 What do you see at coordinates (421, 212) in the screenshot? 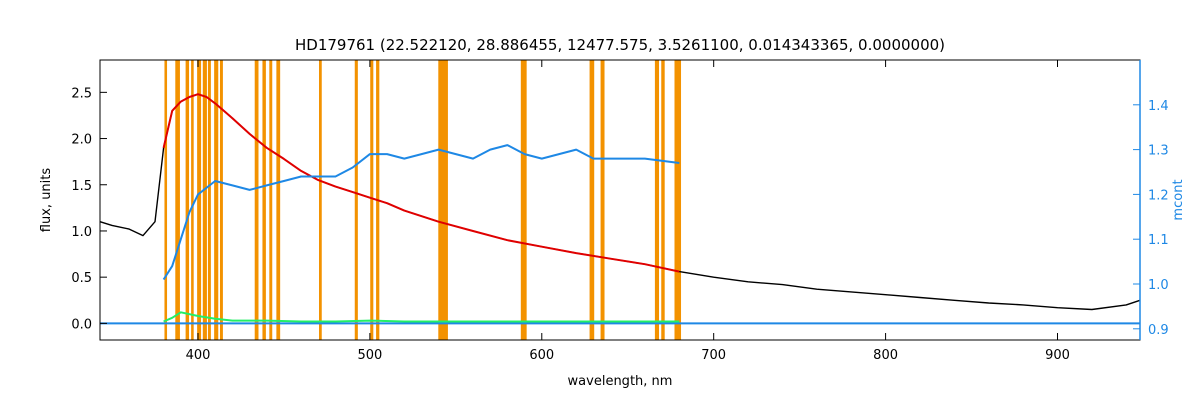
I see `series-mcont` at bounding box center [421, 212].